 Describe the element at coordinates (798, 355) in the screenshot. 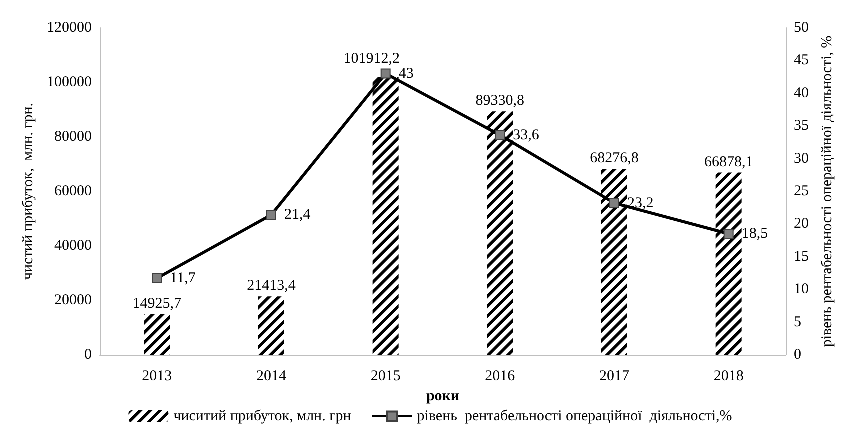

I see `y2-tick-label: 0` at that location.